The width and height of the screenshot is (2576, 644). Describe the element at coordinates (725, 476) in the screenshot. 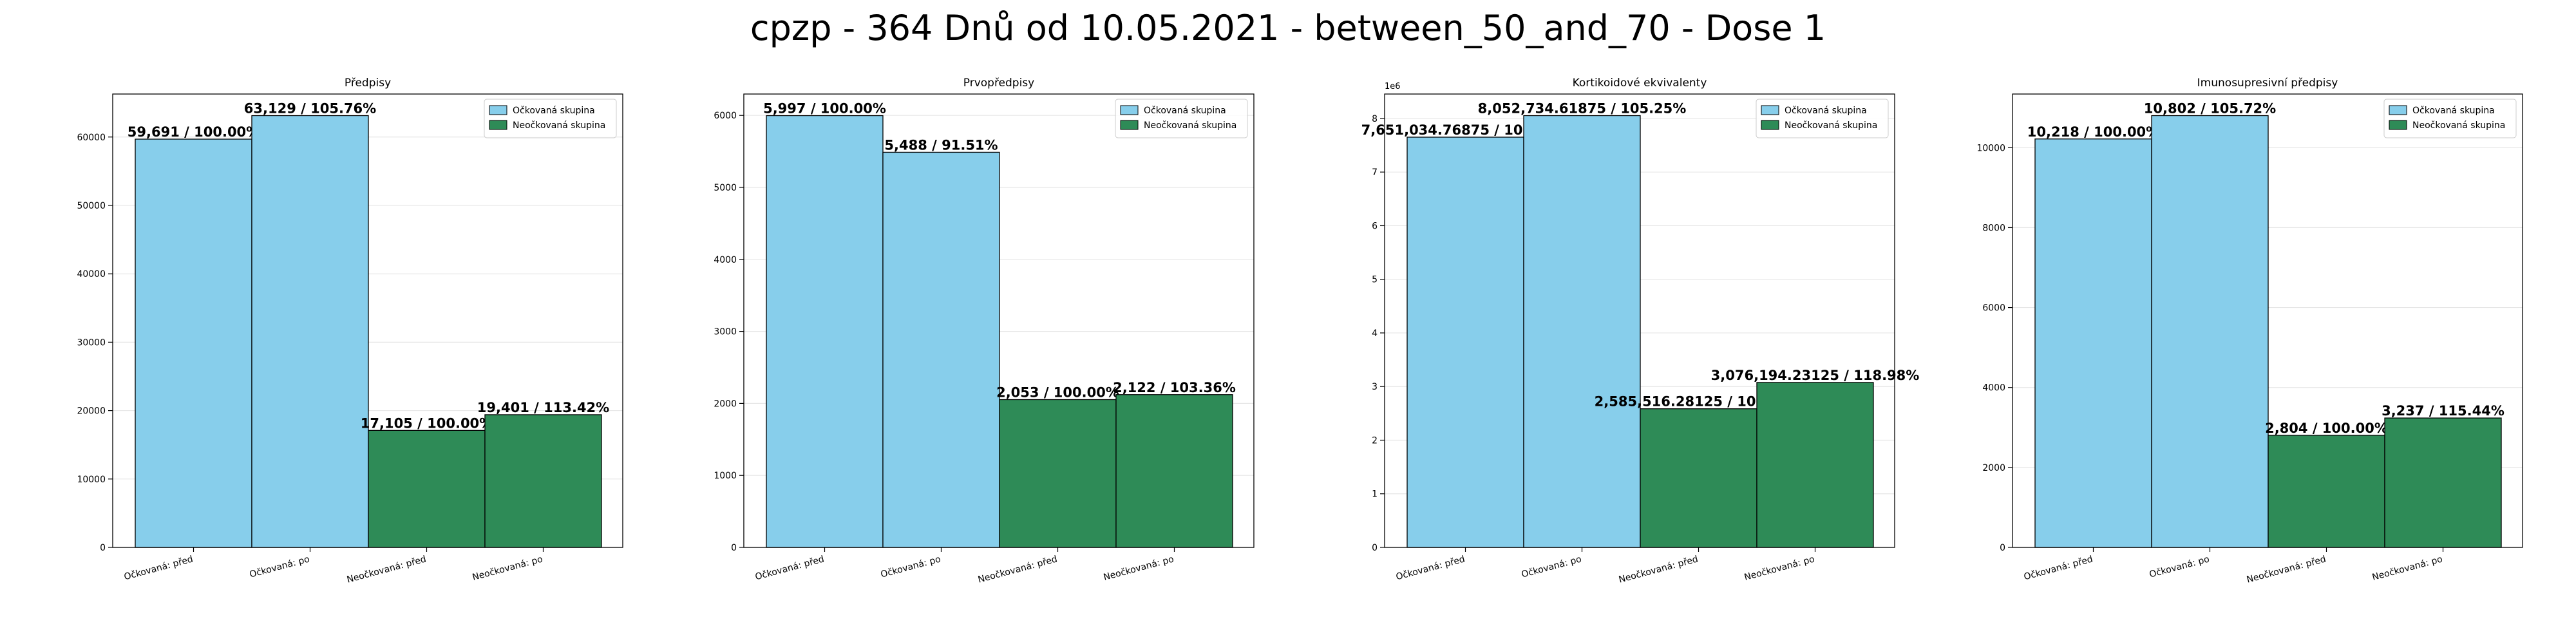

I see `y-tick-label: 1000` at that location.